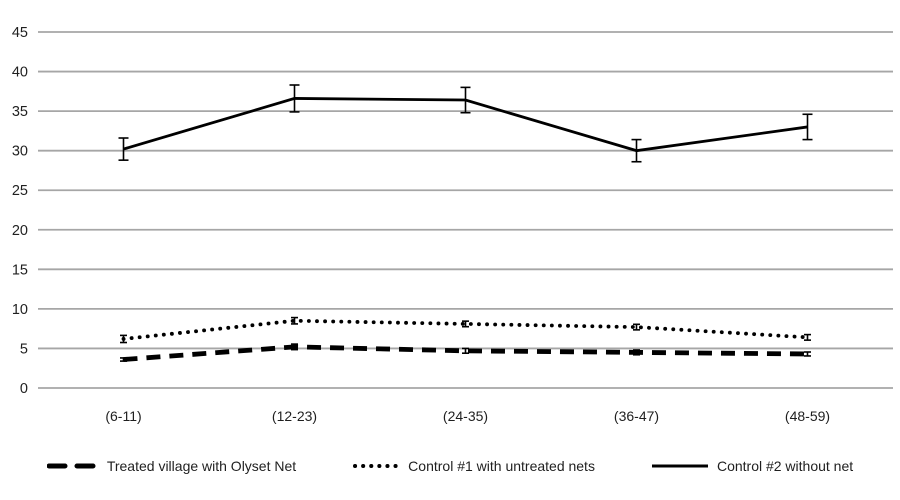 This screenshot has width=900, height=500. I want to click on solid-line-swatch, so click(679, 466).